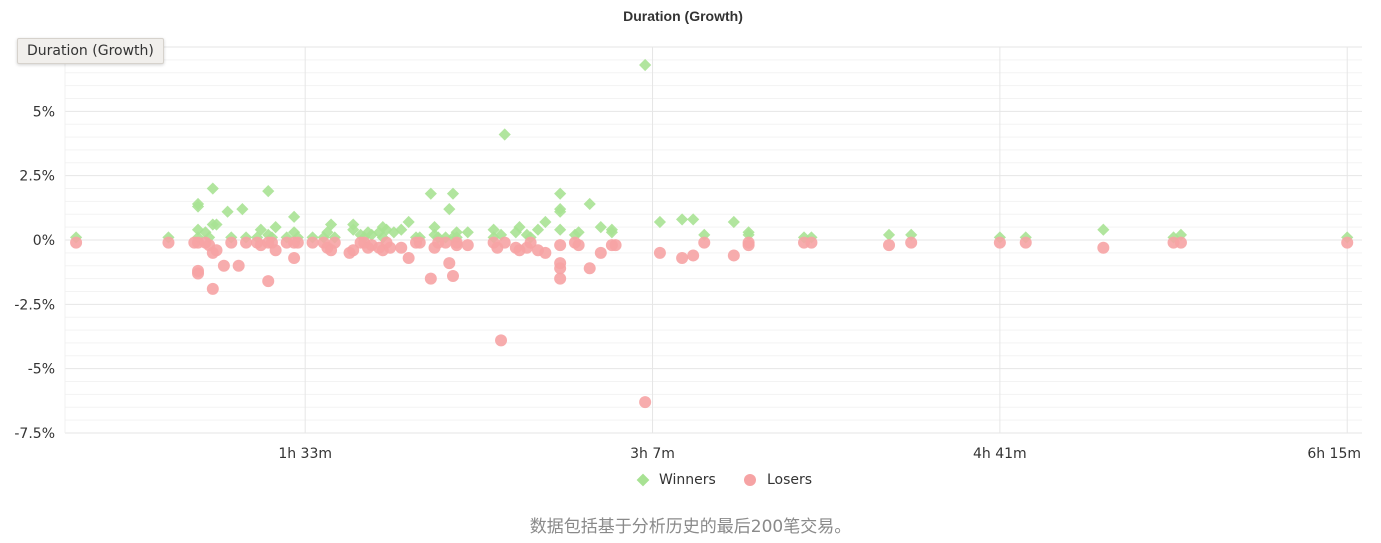 The height and width of the screenshot is (543, 1381). Describe the element at coordinates (44, 241) in the screenshot. I see `y-tick-label: 0%` at that location.